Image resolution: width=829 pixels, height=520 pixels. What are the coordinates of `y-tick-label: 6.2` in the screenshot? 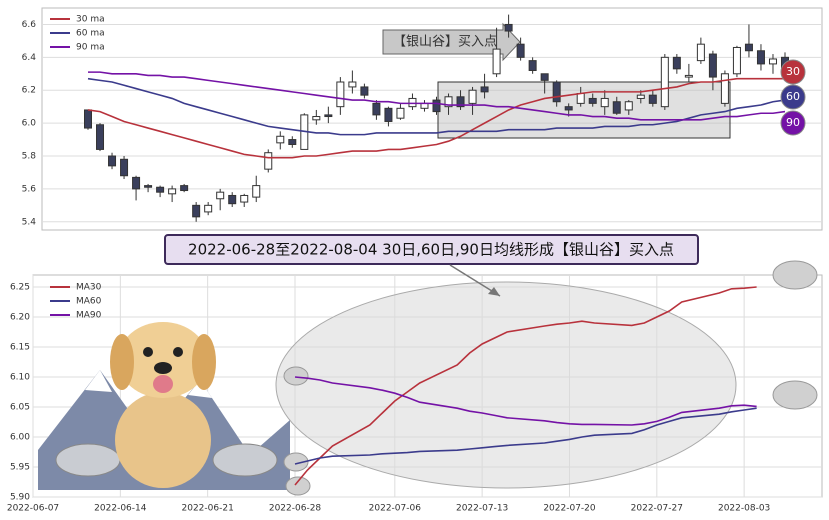 It's located at (29, 91).